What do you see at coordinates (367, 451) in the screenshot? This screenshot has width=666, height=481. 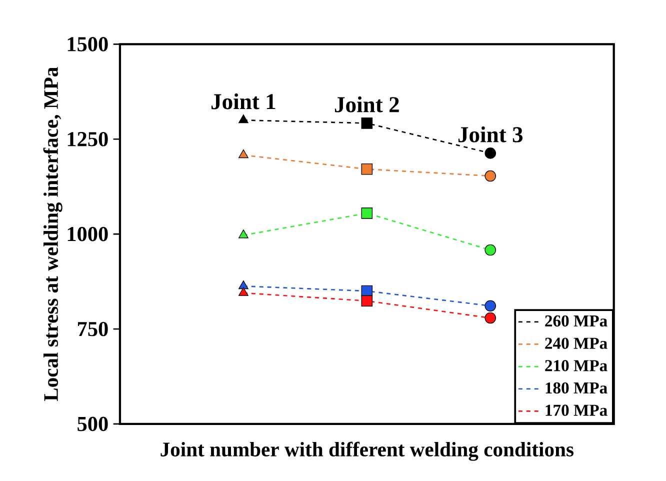 I see `x-axis-title: Joint number with different welding conditions` at bounding box center [367, 451].